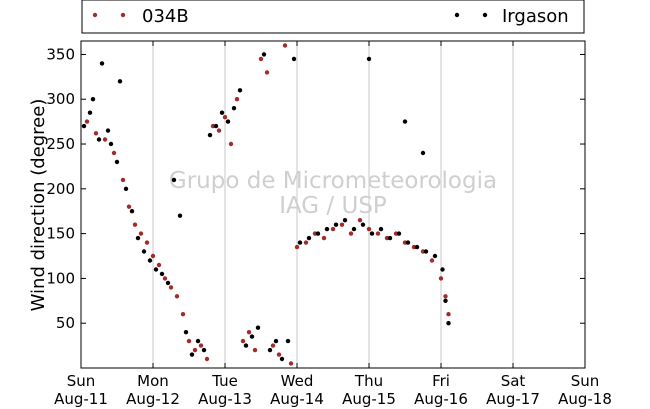 This screenshot has width=650, height=409. Describe the element at coordinates (60, 278) in the screenshot. I see `y-tick-label: 100` at that location.